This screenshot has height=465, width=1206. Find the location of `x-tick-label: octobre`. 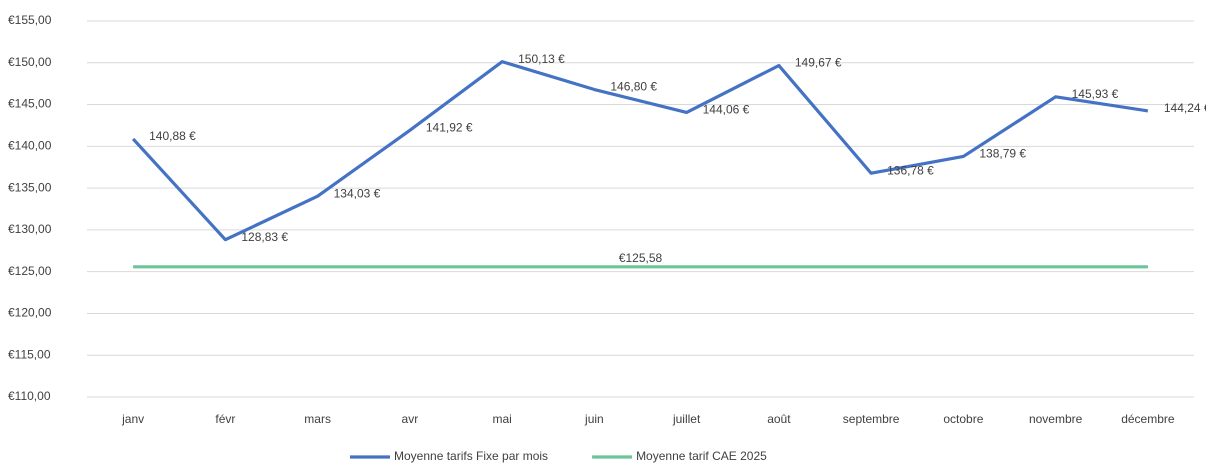

x-tick-label: octobre is located at coordinates (963, 419).